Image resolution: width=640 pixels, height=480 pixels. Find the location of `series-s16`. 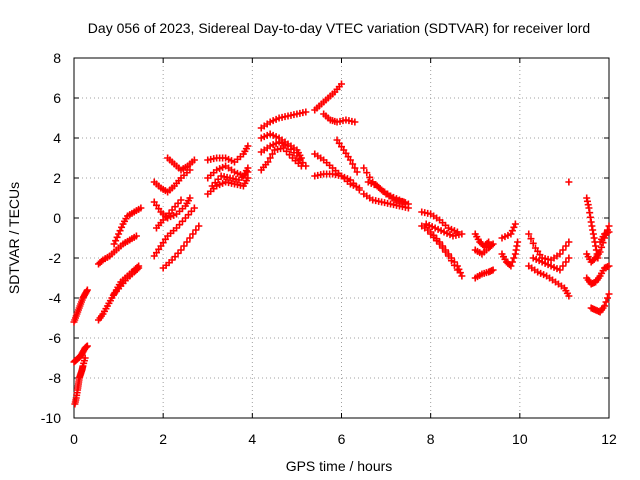

series-s16 is located at coordinates (228, 186).